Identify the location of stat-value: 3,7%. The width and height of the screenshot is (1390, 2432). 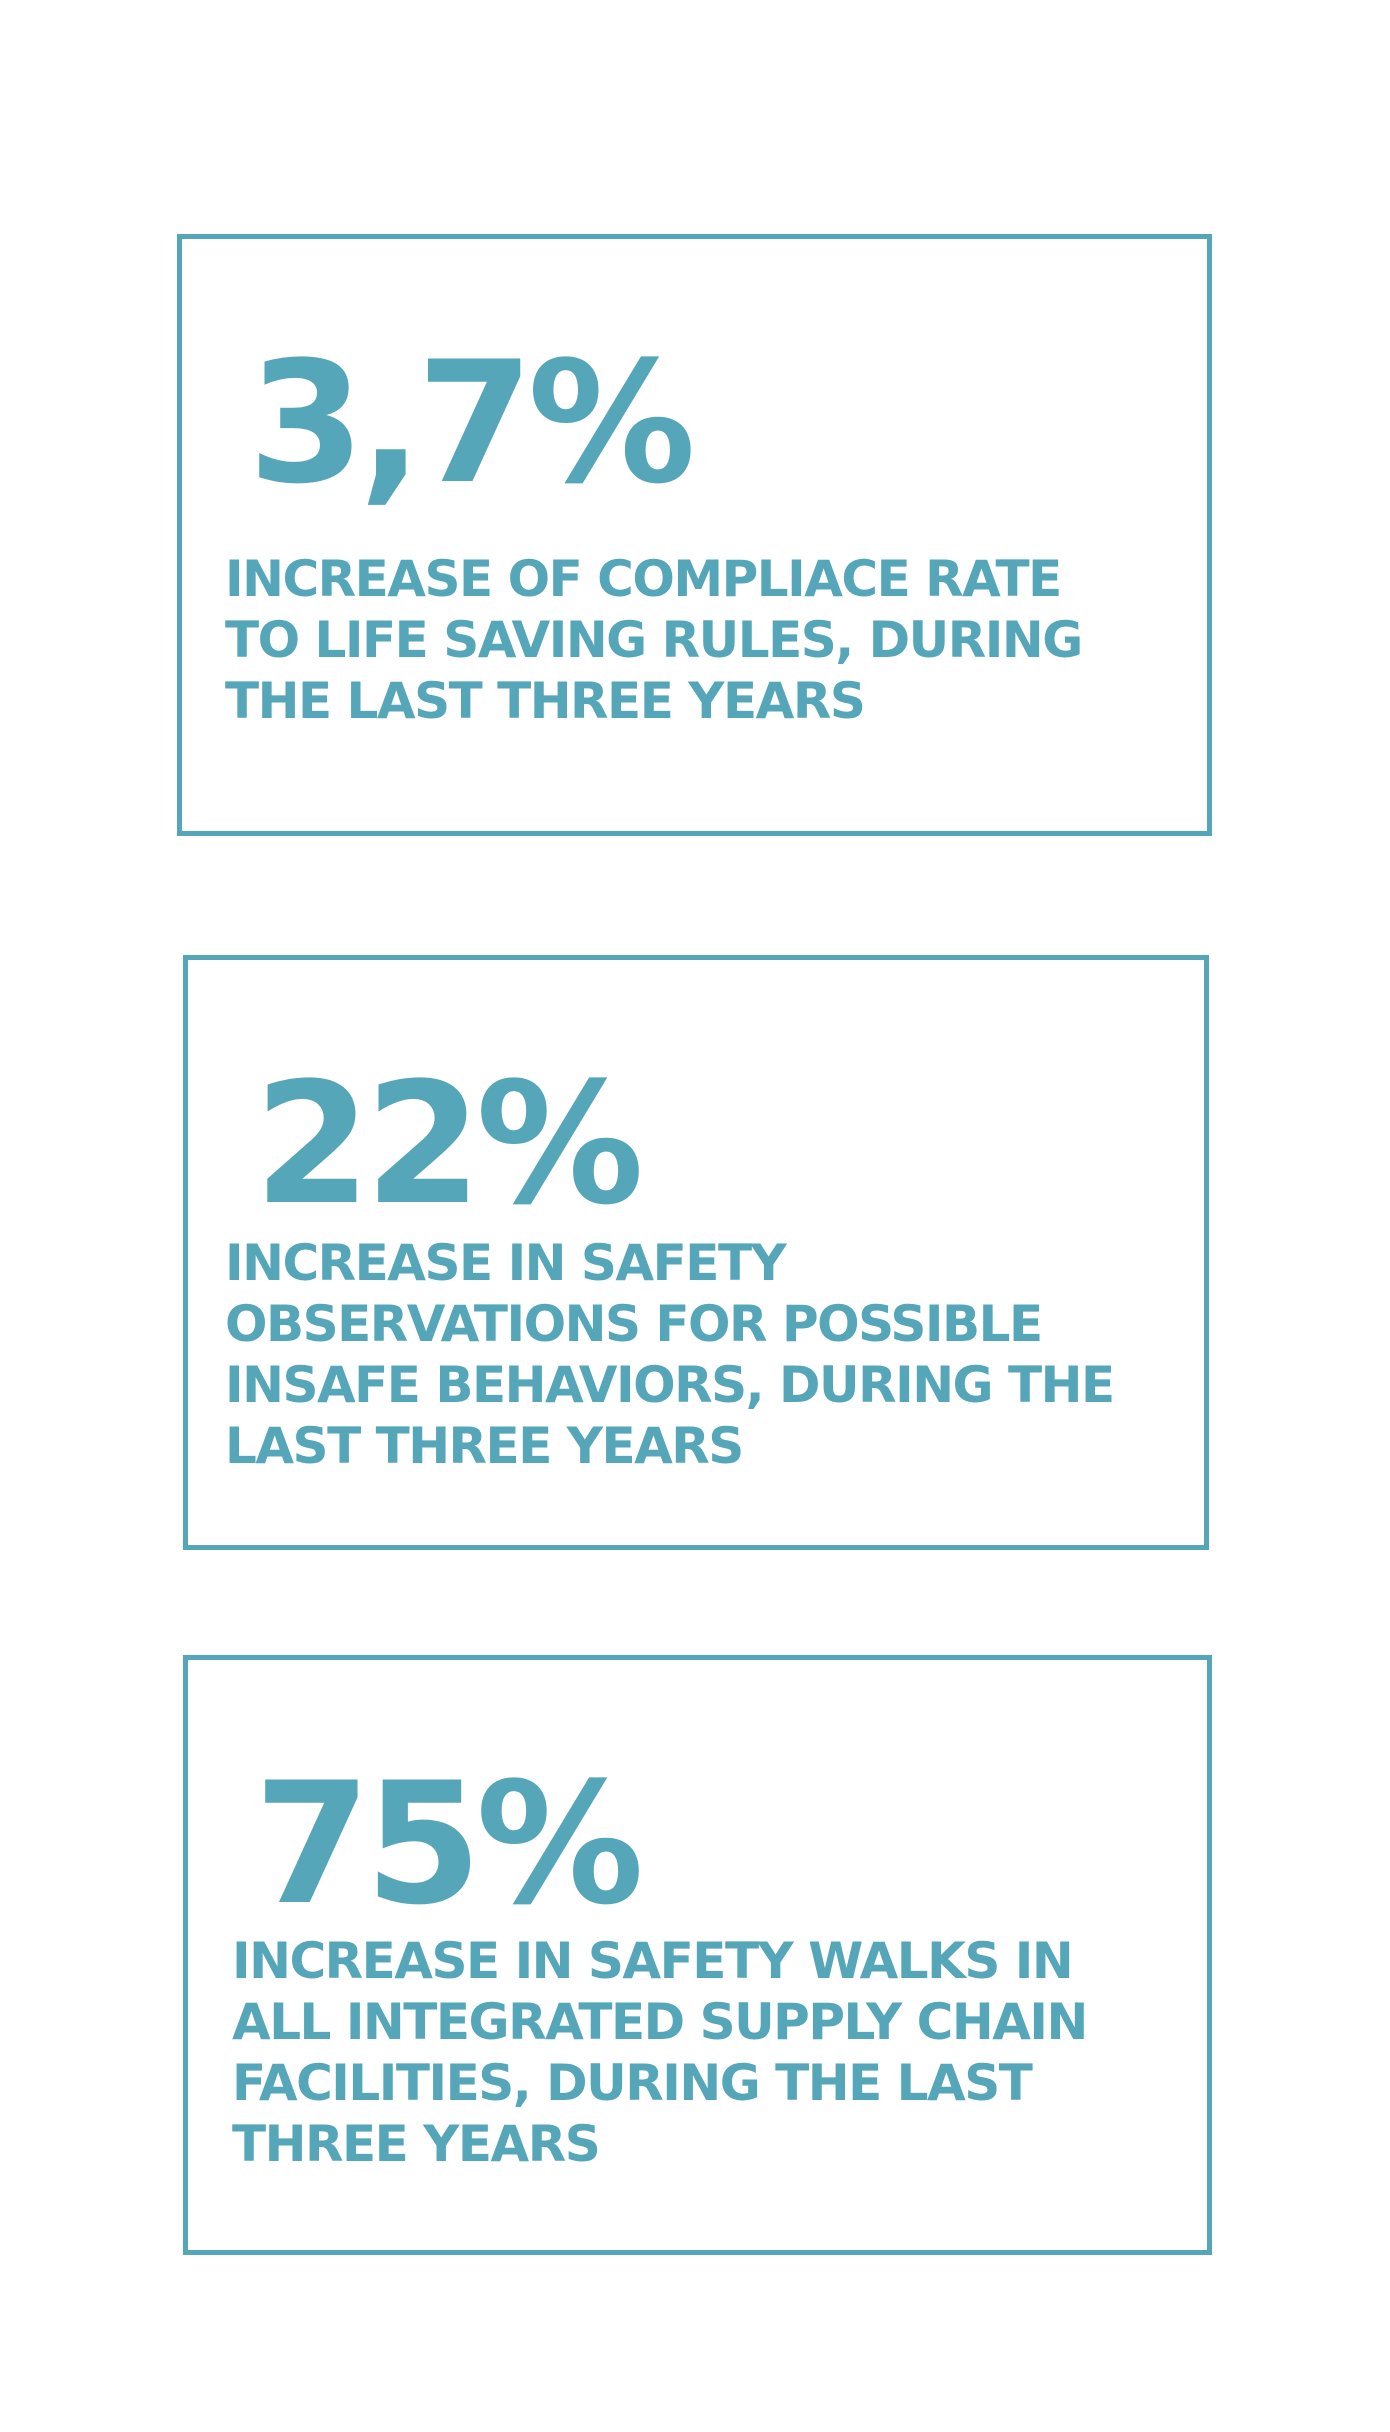
(472, 423).